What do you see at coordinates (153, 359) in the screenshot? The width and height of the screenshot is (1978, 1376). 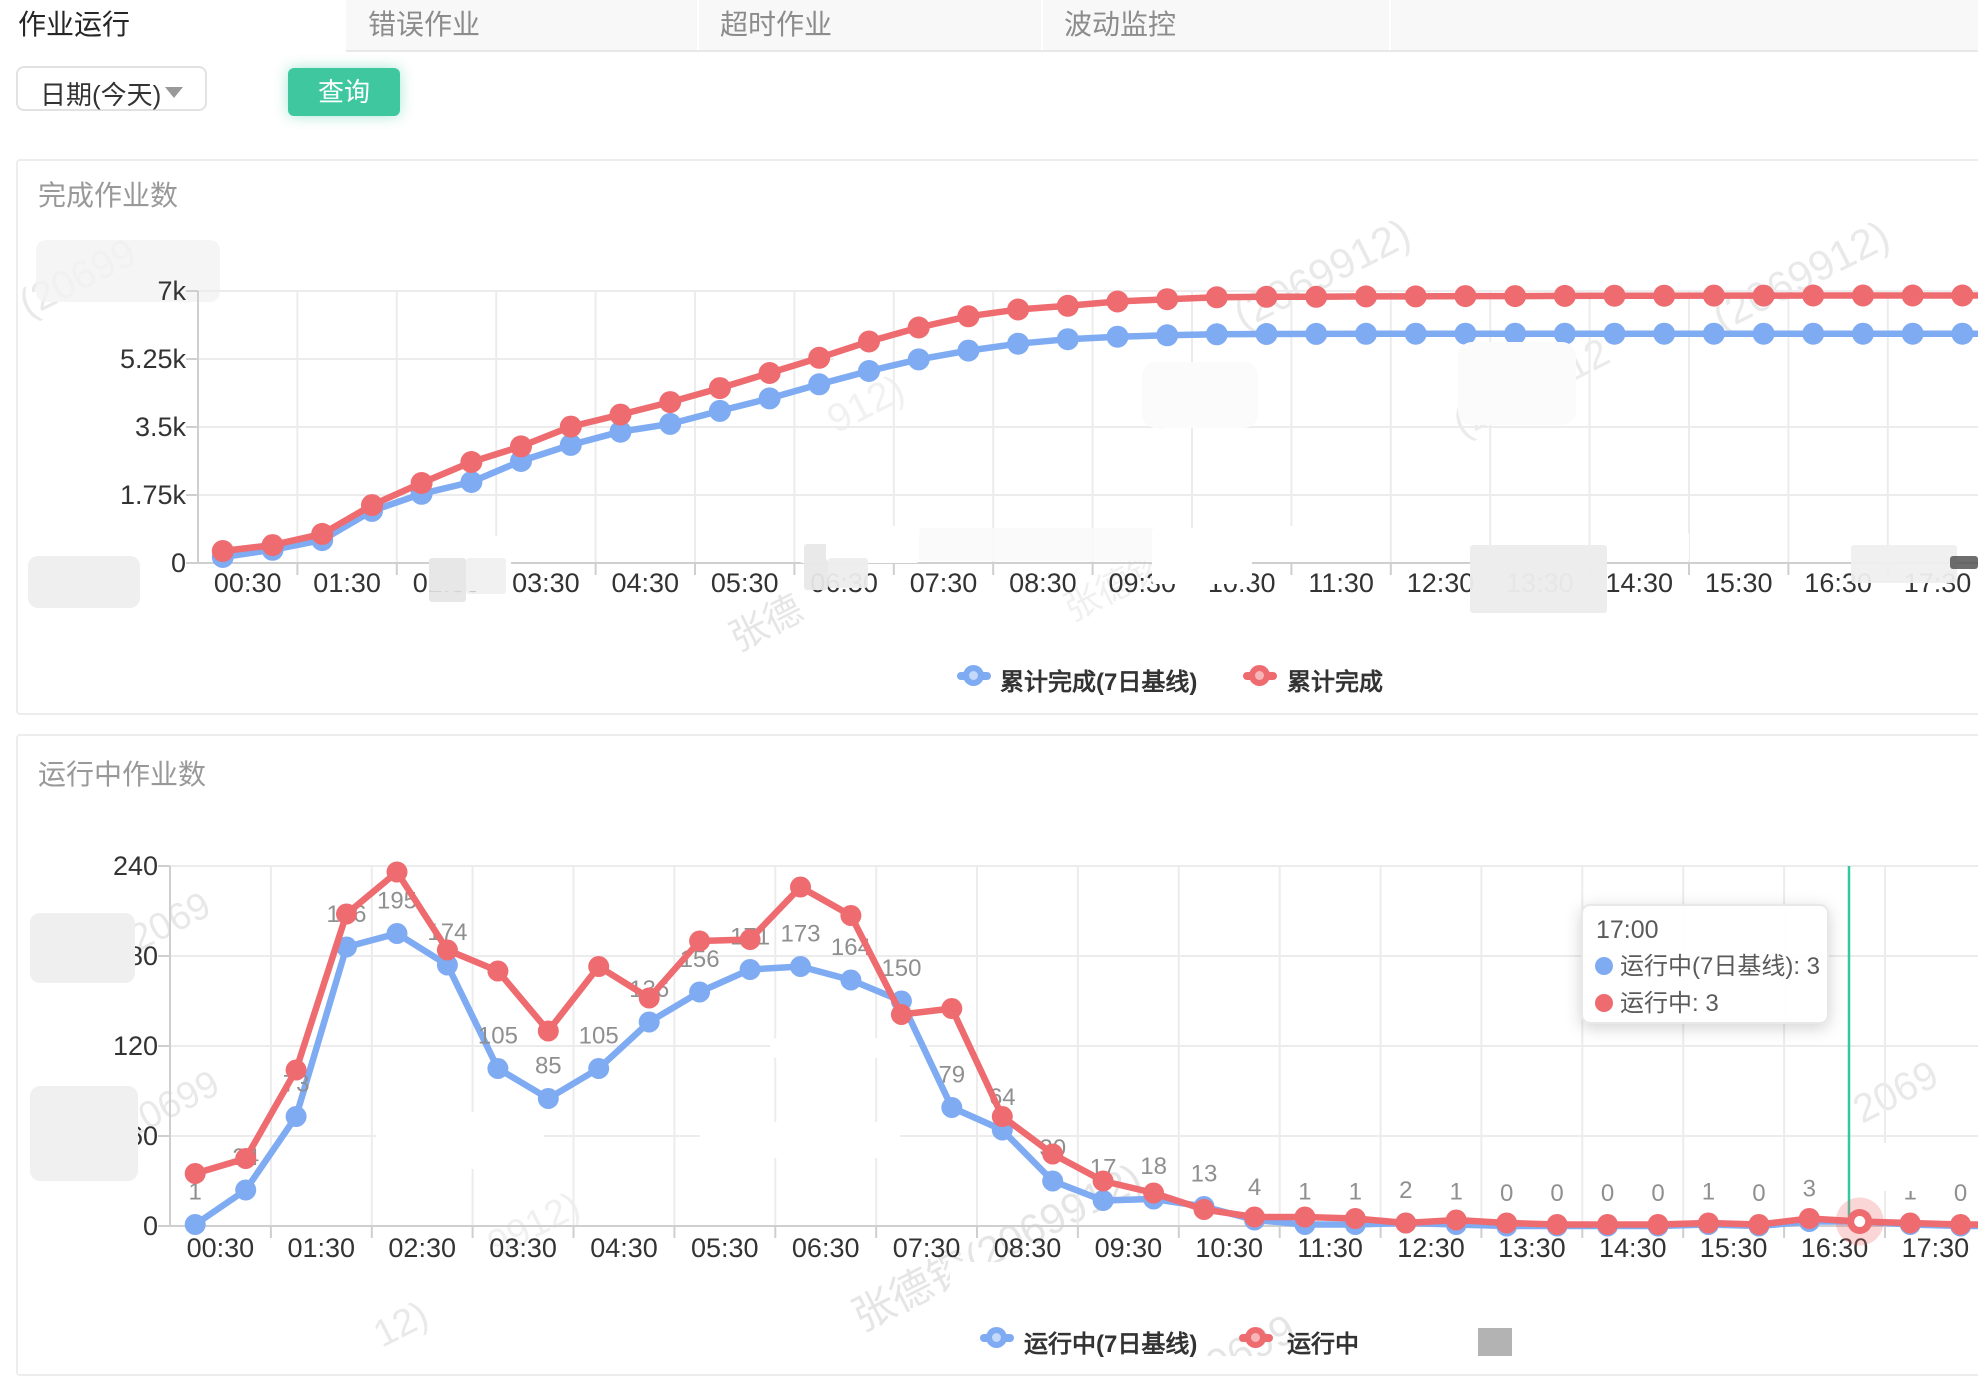 I see `svg-text: 5.25k` at bounding box center [153, 359].